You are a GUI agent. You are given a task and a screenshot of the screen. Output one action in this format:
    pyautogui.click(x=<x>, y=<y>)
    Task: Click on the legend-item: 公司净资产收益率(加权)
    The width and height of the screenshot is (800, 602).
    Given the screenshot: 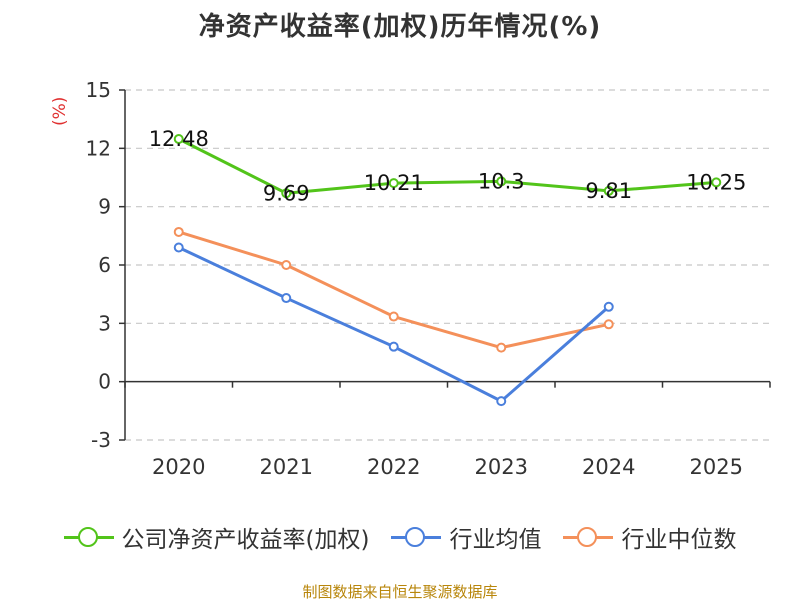 What is the action you would take?
    pyautogui.click(x=216, y=537)
    